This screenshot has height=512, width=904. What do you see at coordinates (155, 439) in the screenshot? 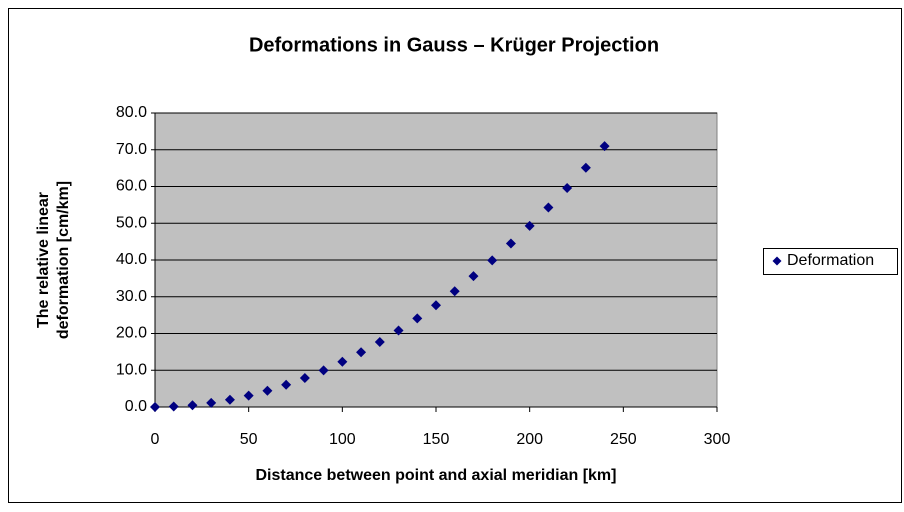
I see `x-tick-label: 0` at bounding box center [155, 439].